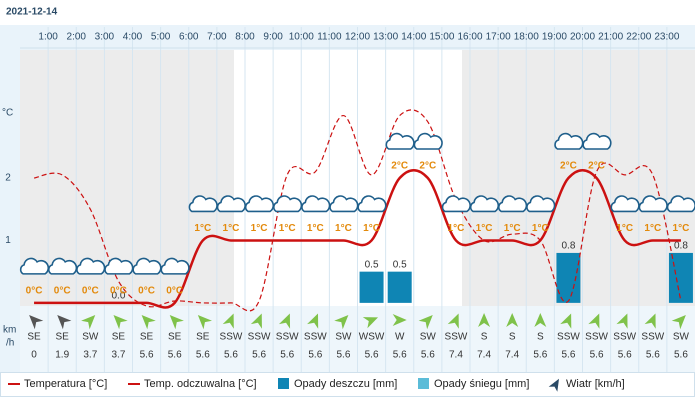 The image size is (695, 413). Describe the element at coordinates (105, 37) in the screenshot. I see `hour-label: 3:00` at that location.